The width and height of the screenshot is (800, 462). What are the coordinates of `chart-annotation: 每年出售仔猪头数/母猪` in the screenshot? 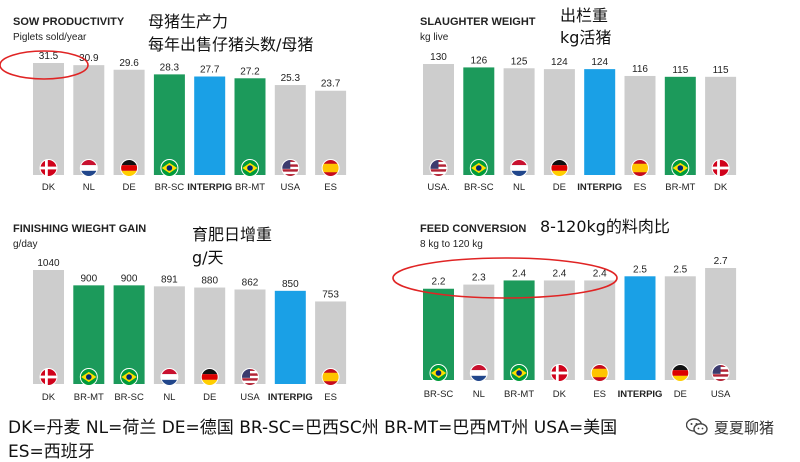 It's located at (230, 44).